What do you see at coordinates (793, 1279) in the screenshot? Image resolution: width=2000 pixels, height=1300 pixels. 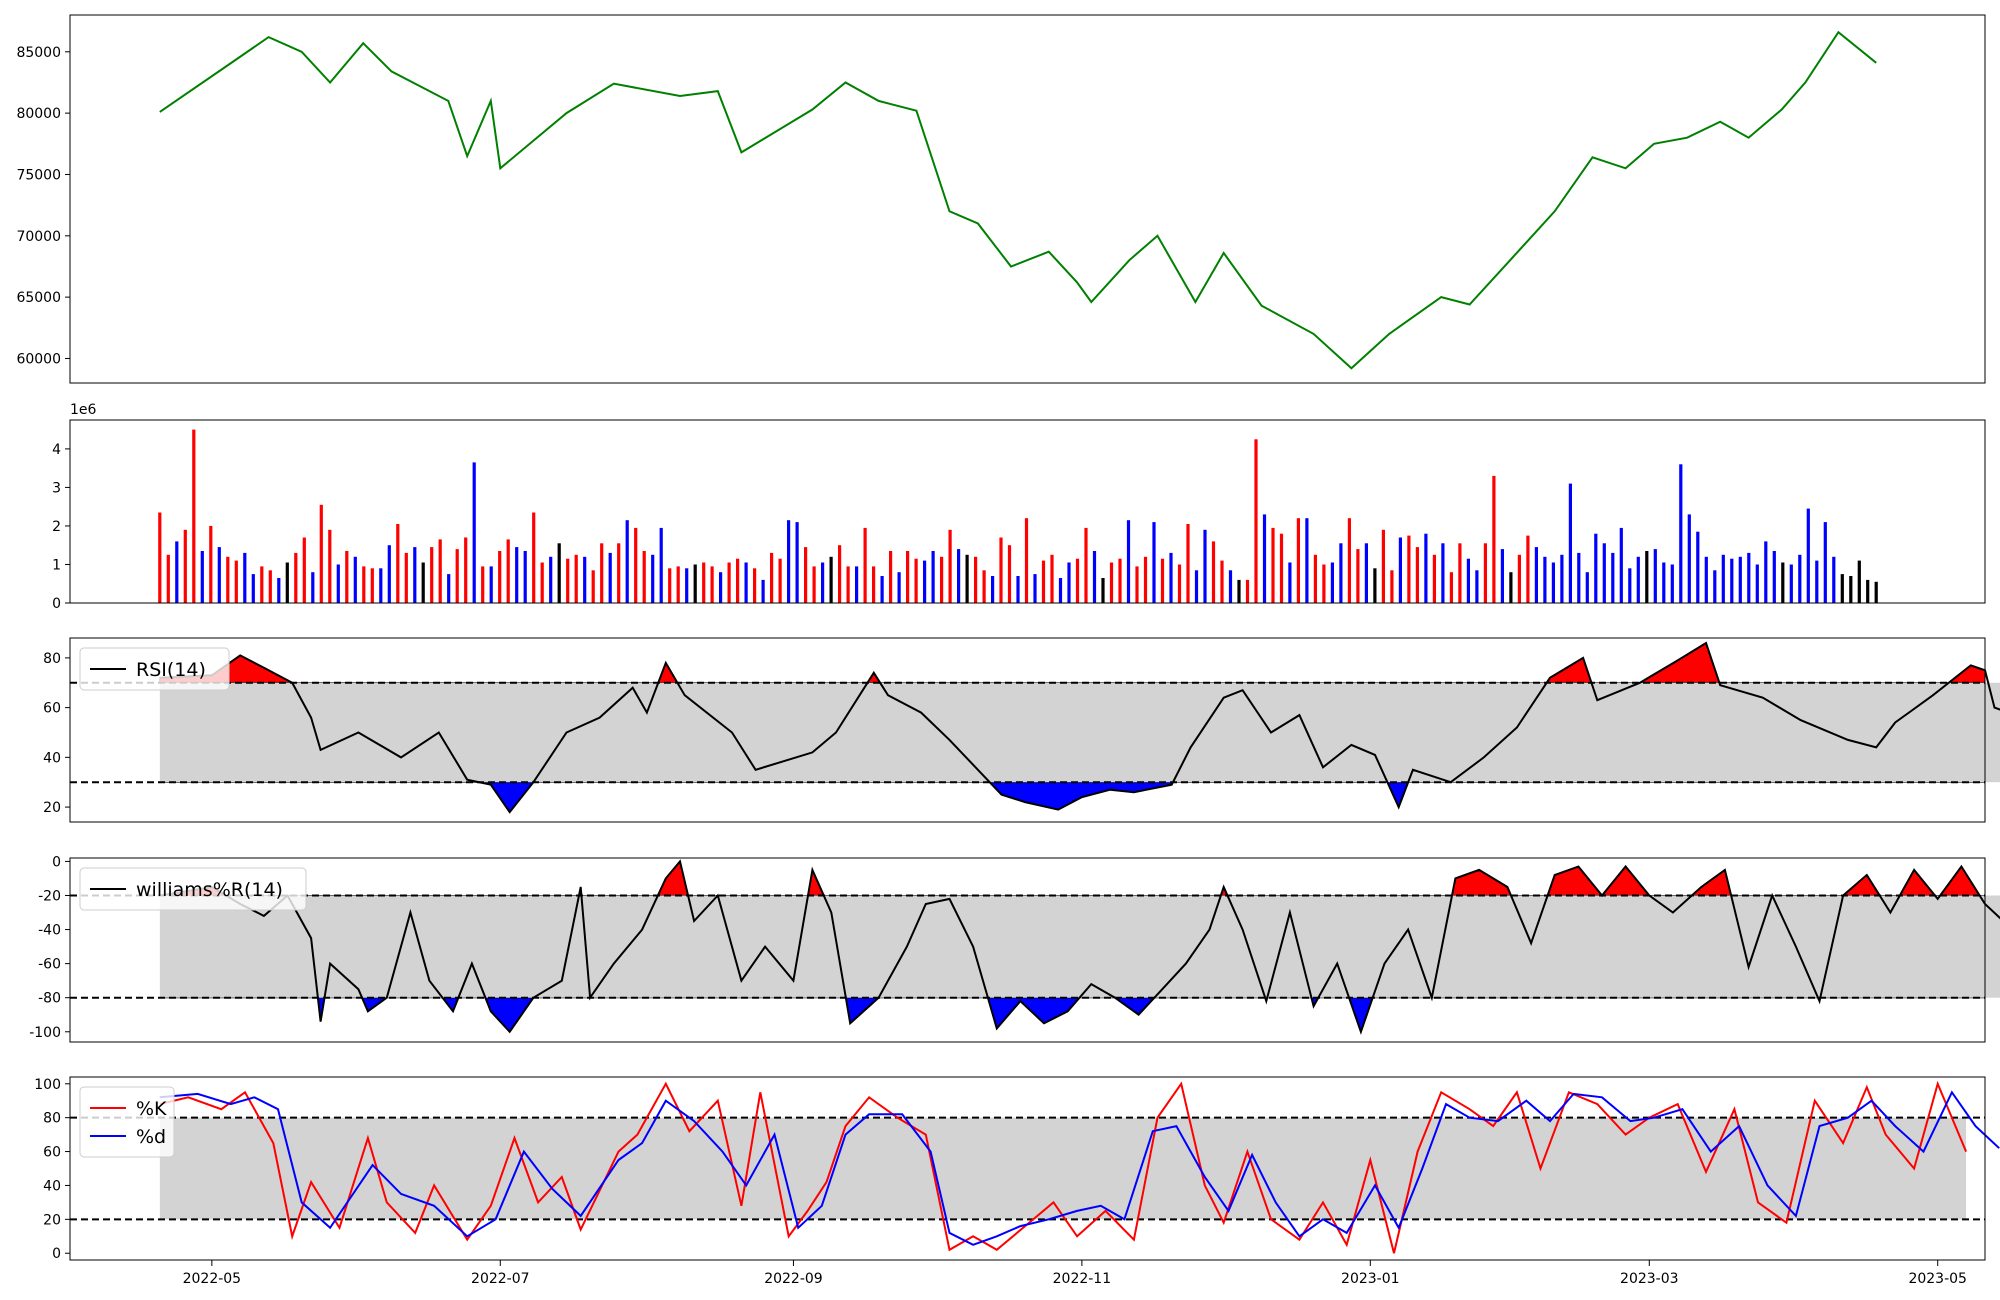 I see `xtick-label: 2022-09` at bounding box center [793, 1279].